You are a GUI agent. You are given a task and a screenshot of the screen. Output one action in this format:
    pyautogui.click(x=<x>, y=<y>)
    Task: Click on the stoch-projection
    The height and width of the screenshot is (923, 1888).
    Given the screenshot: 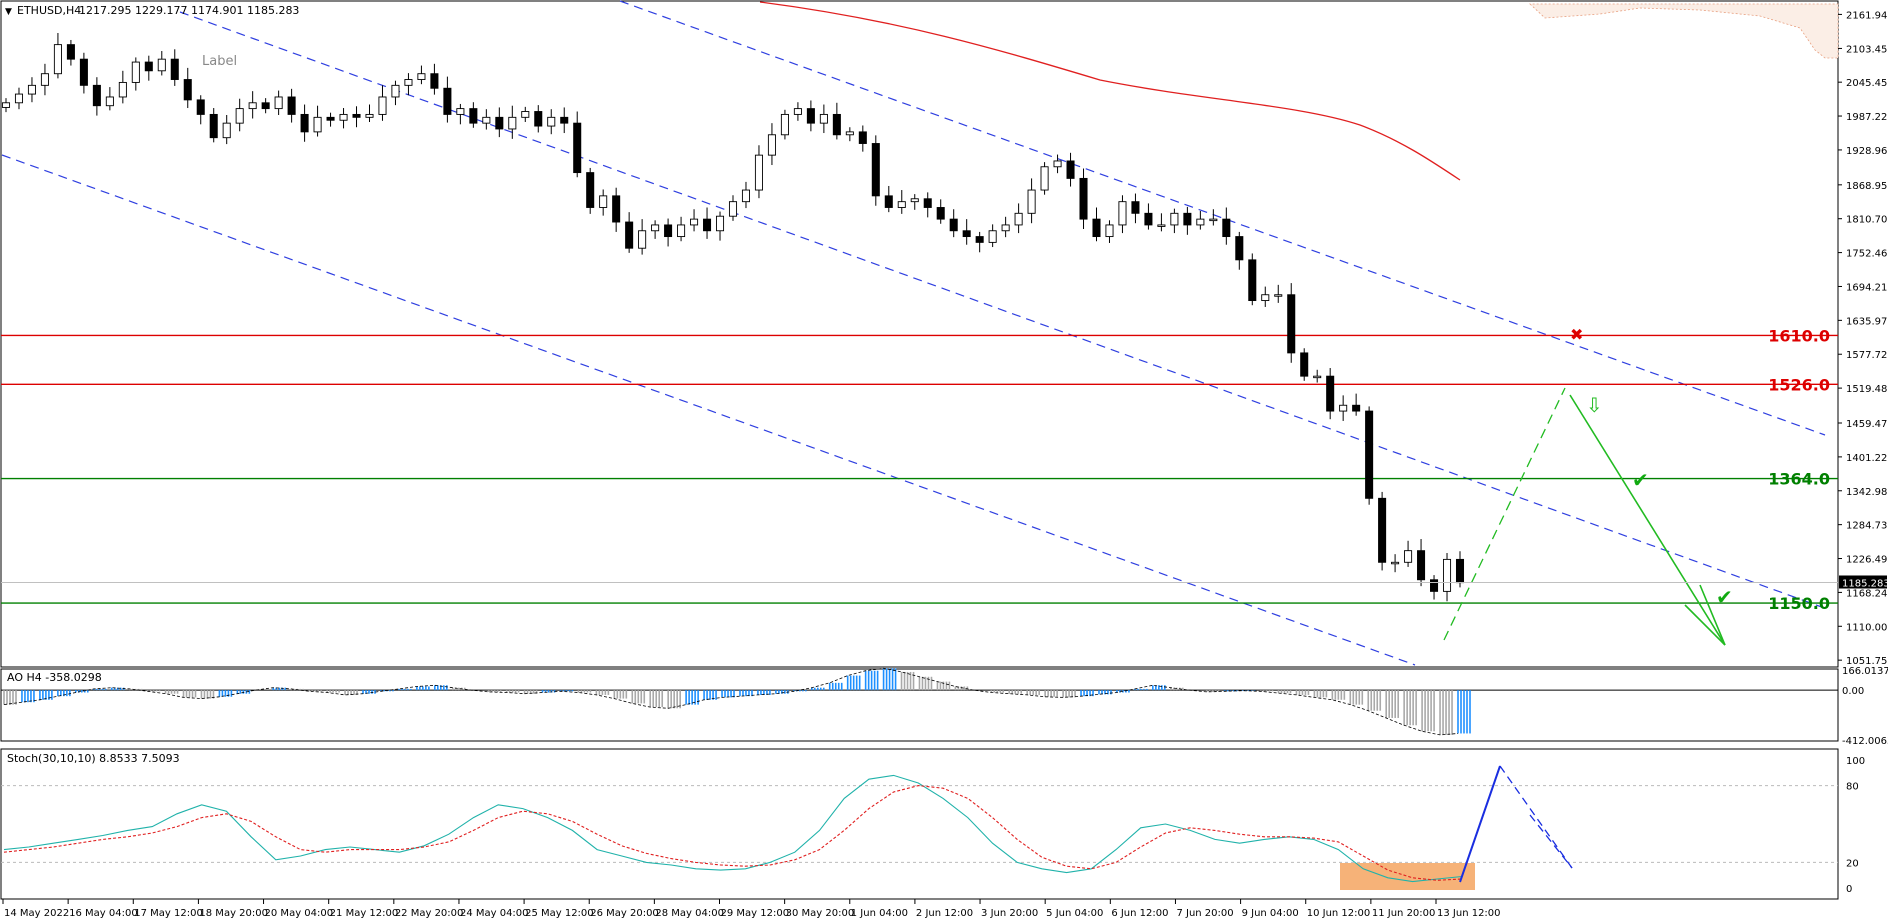 What is the action you would take?
    pyautogui.click(x=1516, y=824)
    